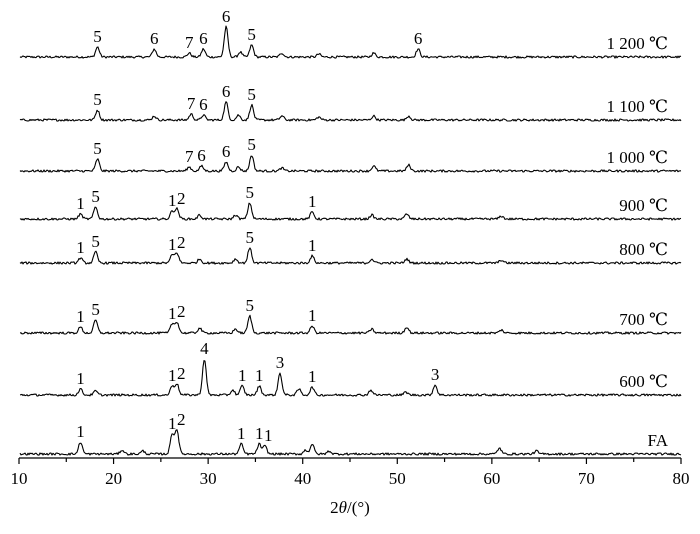  What do you see at coordinates (658, 440) in the screenshot?
I see `series-label: FA` at bounding box center [658, 440].